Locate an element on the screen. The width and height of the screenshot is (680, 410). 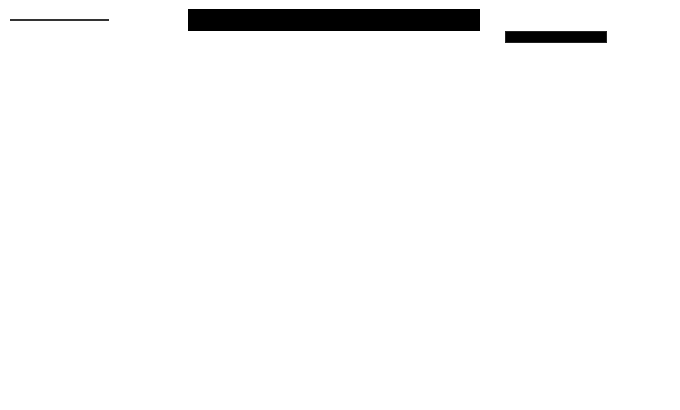
table-header is located at coordinates (334, 19).